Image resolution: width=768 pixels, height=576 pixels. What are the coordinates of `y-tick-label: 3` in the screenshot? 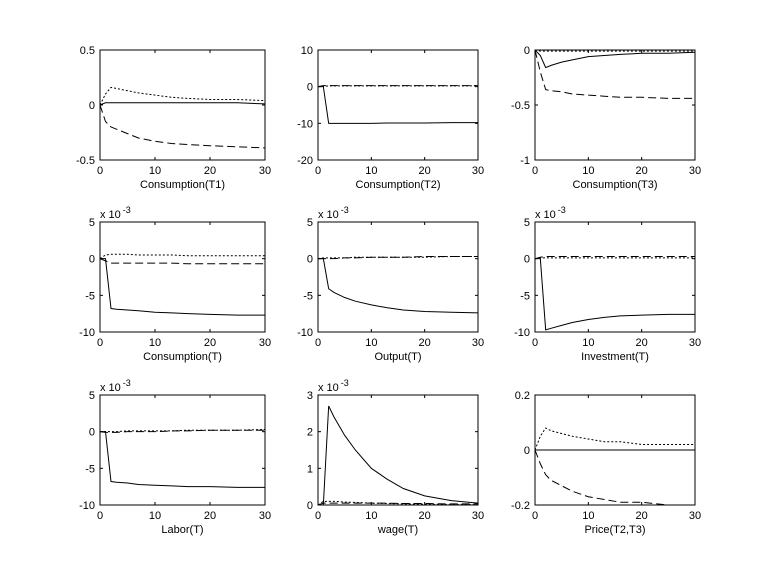 It's located at (310, 396).